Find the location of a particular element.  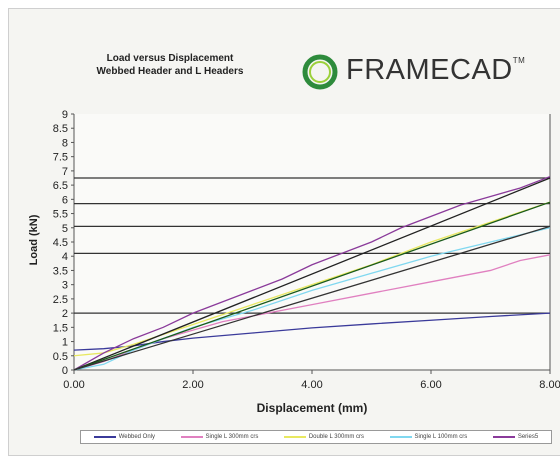

y-tick-label-0: 0 is located at coordinates (65, 371).